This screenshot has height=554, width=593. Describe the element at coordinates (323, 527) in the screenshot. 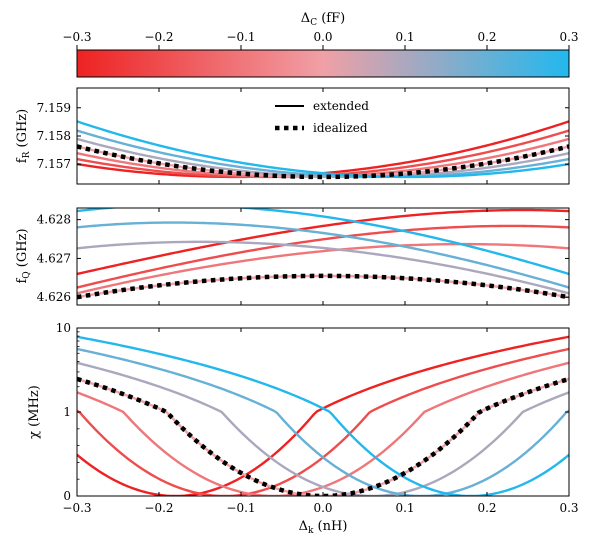

I see `x-axis-label: Δk (nH)` at that location.